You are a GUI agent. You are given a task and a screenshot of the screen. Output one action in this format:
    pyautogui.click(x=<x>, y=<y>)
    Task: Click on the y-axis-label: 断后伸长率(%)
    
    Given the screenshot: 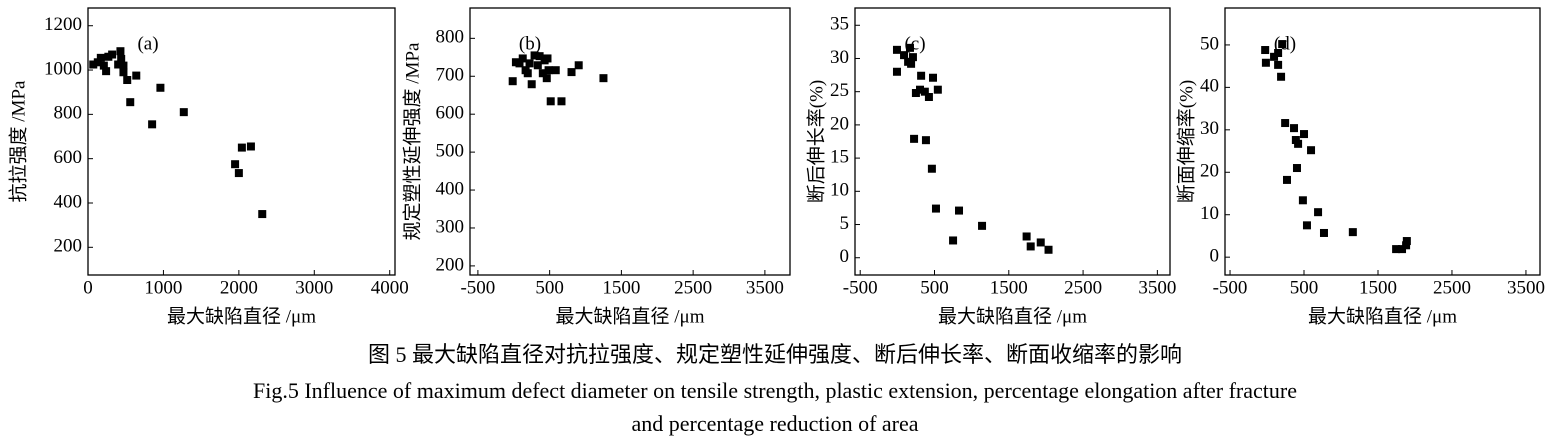 What is the action you would take?
    pyautogui.click(x=816, y=141)
    